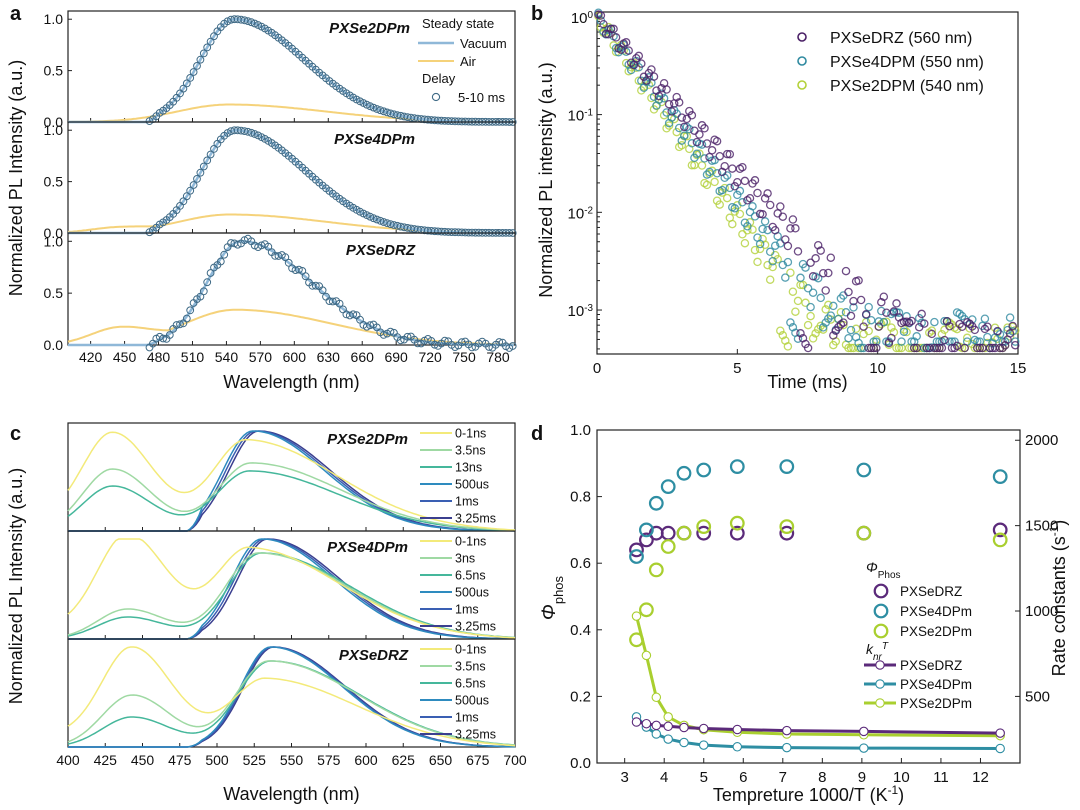 This screenshot has height=810, width=1080. Describe the element at coordinates (931, 591) in the screenshot. I see `legend-label: PXSeDRZ` at that location.